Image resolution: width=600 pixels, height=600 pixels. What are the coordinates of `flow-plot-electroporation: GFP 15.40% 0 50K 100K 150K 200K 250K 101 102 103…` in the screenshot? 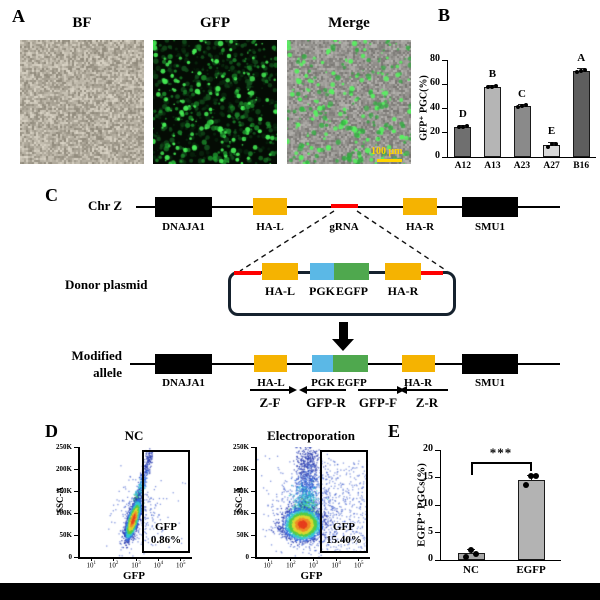 It's located at (301, 506).